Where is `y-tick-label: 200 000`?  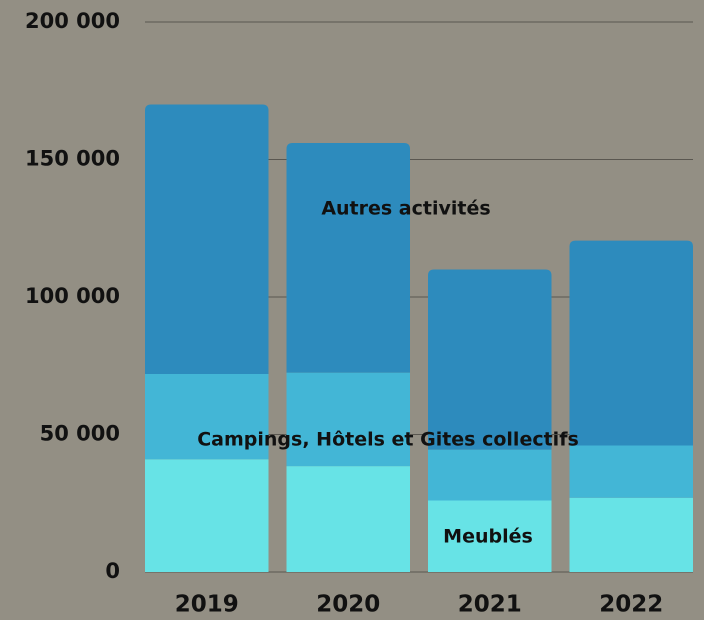
y-tick-label: 200 000 is located at coordinates (72, 21).